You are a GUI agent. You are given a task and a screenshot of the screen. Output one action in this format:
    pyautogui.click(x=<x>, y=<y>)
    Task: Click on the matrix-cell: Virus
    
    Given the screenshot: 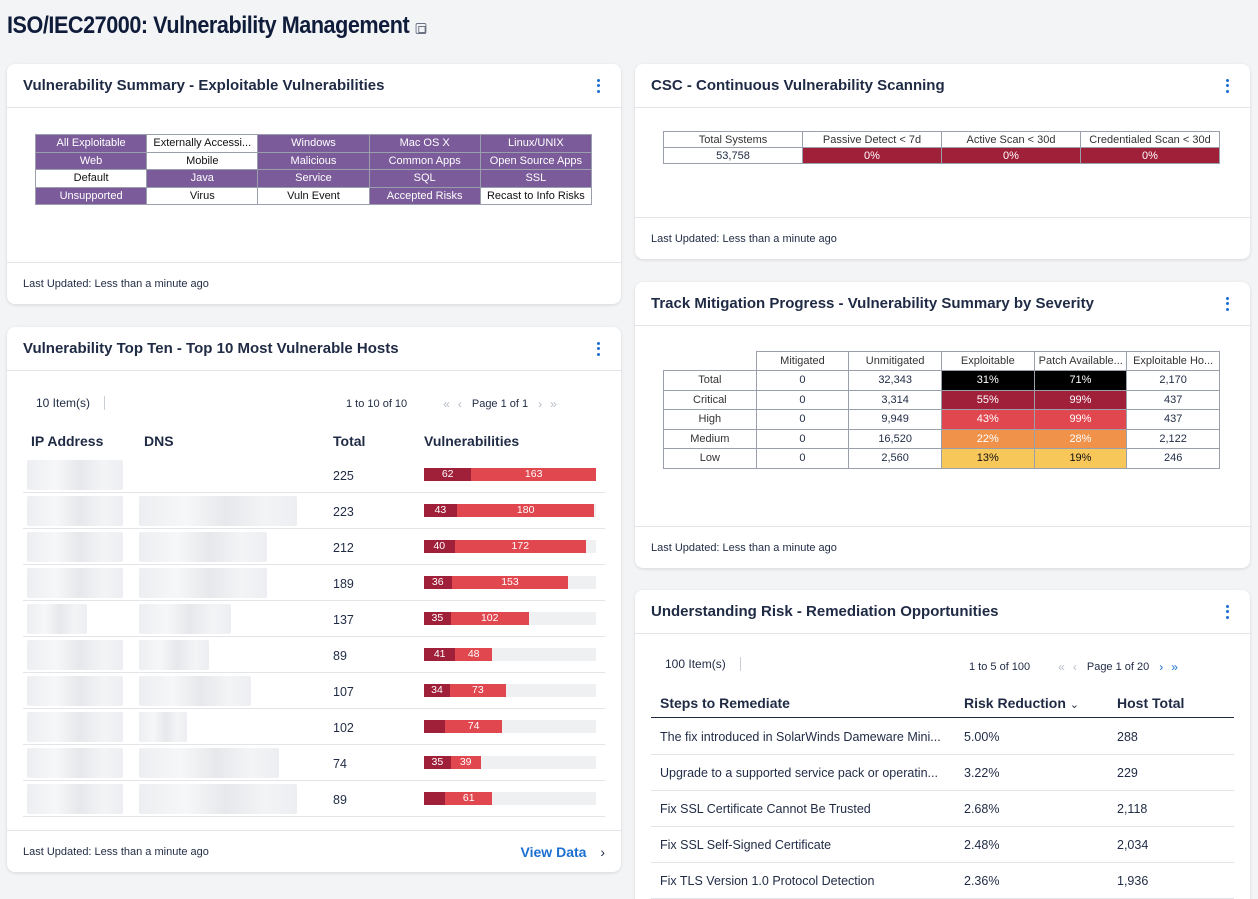 What is the action you would take?
    pyautogui.click(x=202, y=195)
    